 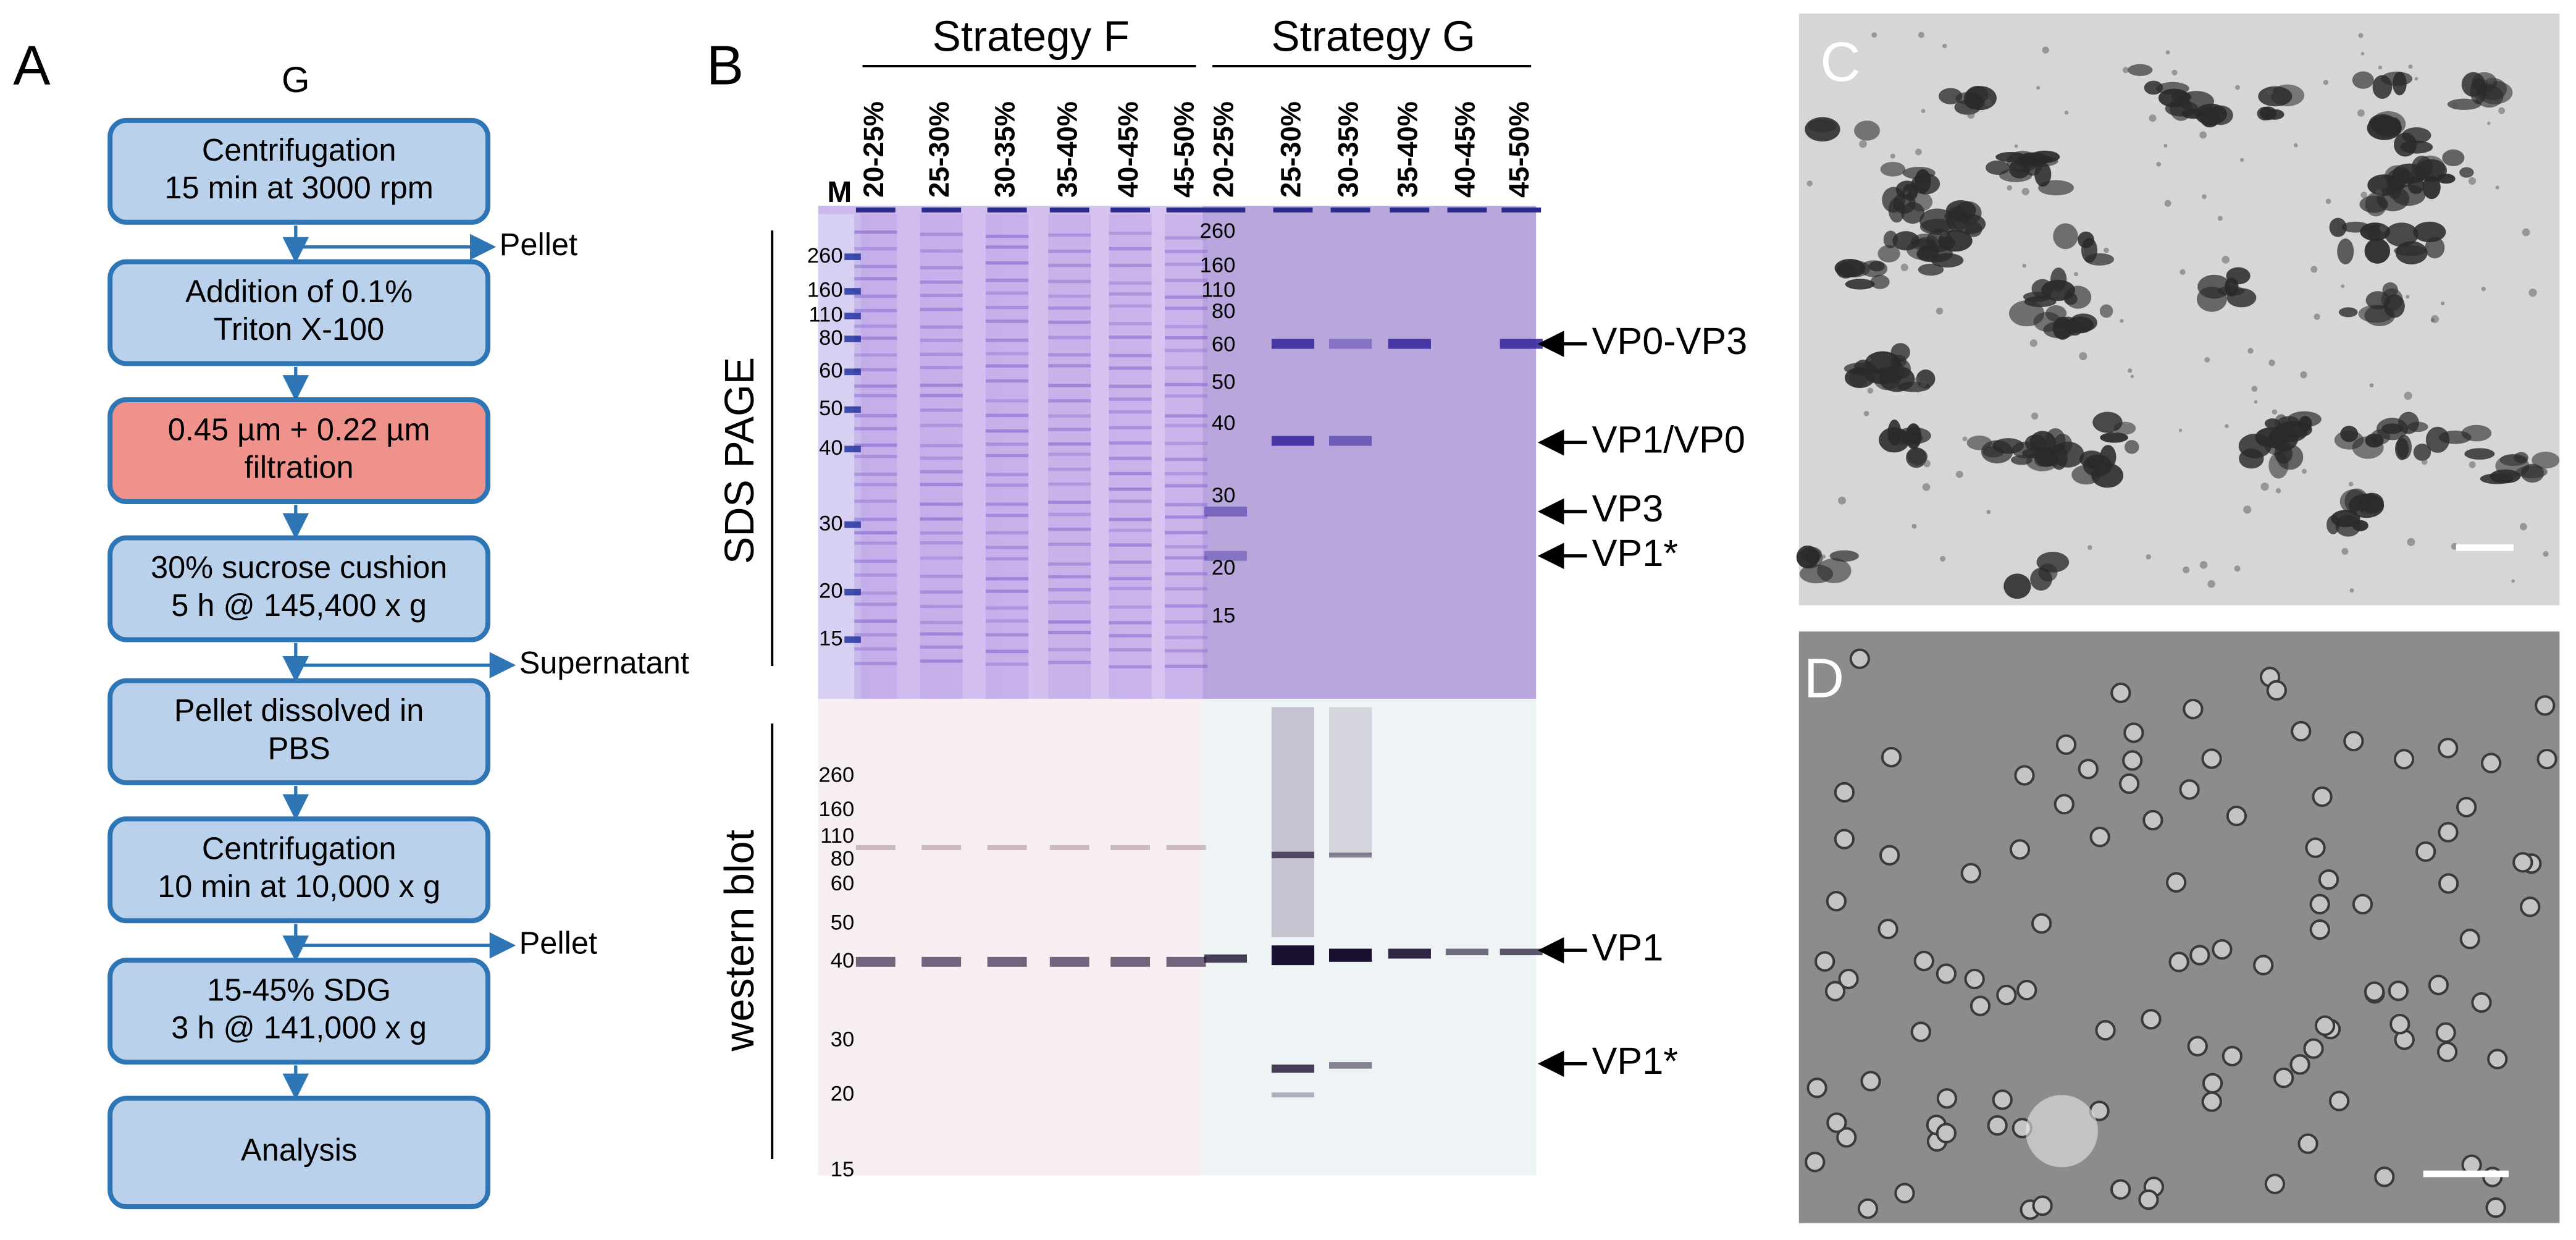 I want to click on lane-label: 35-40%, so click(x=1067, y=149).